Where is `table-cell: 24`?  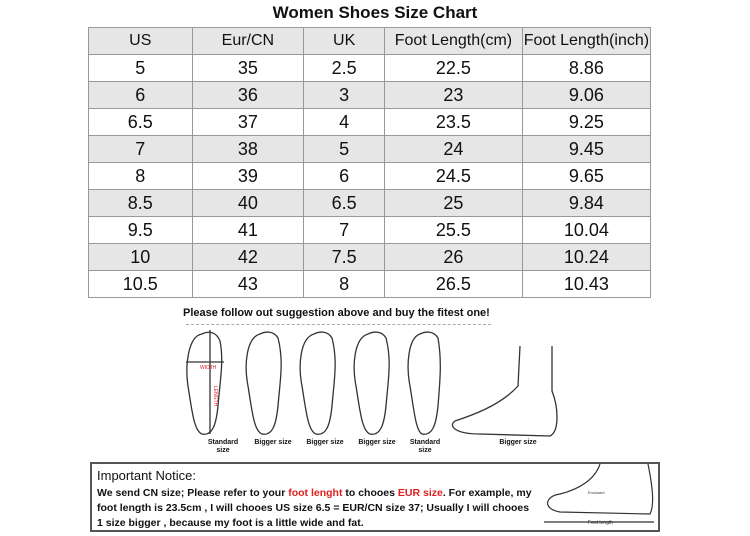 table-cell: 24 is located at coordinates (453, 149).